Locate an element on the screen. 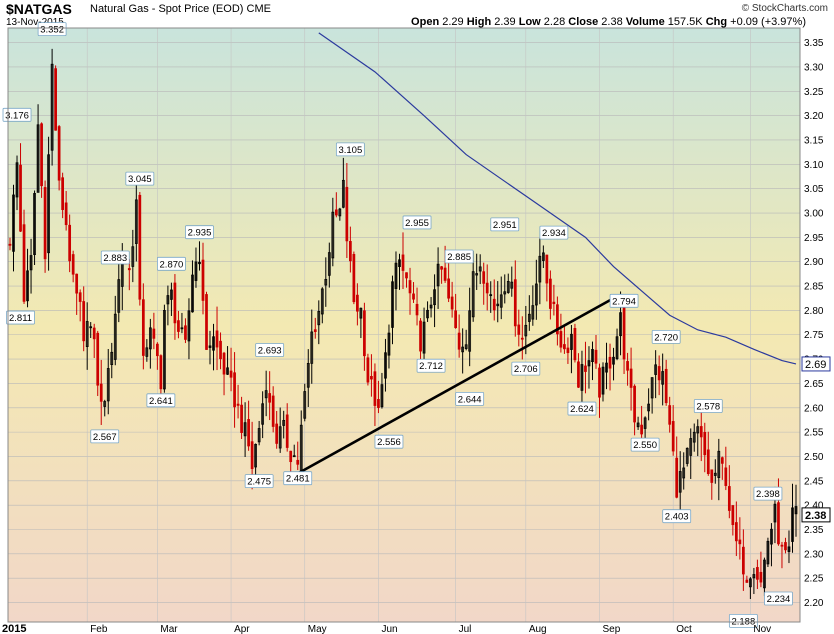 The height and width of the screenshot is (634, 834). price-annotation: 2.883 is located at coordinates (115, 257).